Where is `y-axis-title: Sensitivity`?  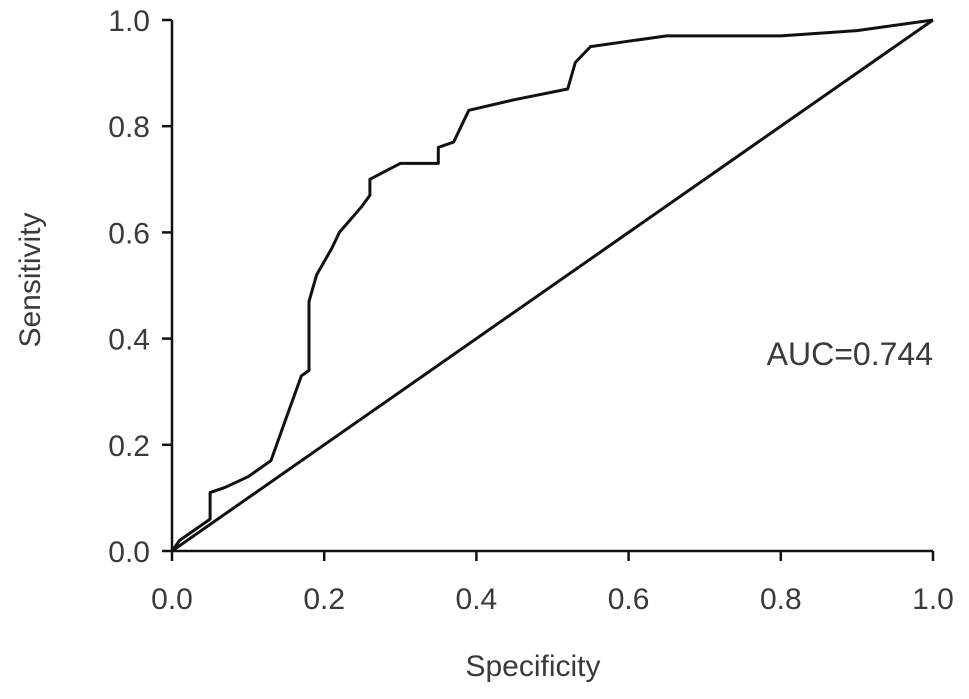 y-axis-title: Sensitivity is located at coordinates (30, 279).